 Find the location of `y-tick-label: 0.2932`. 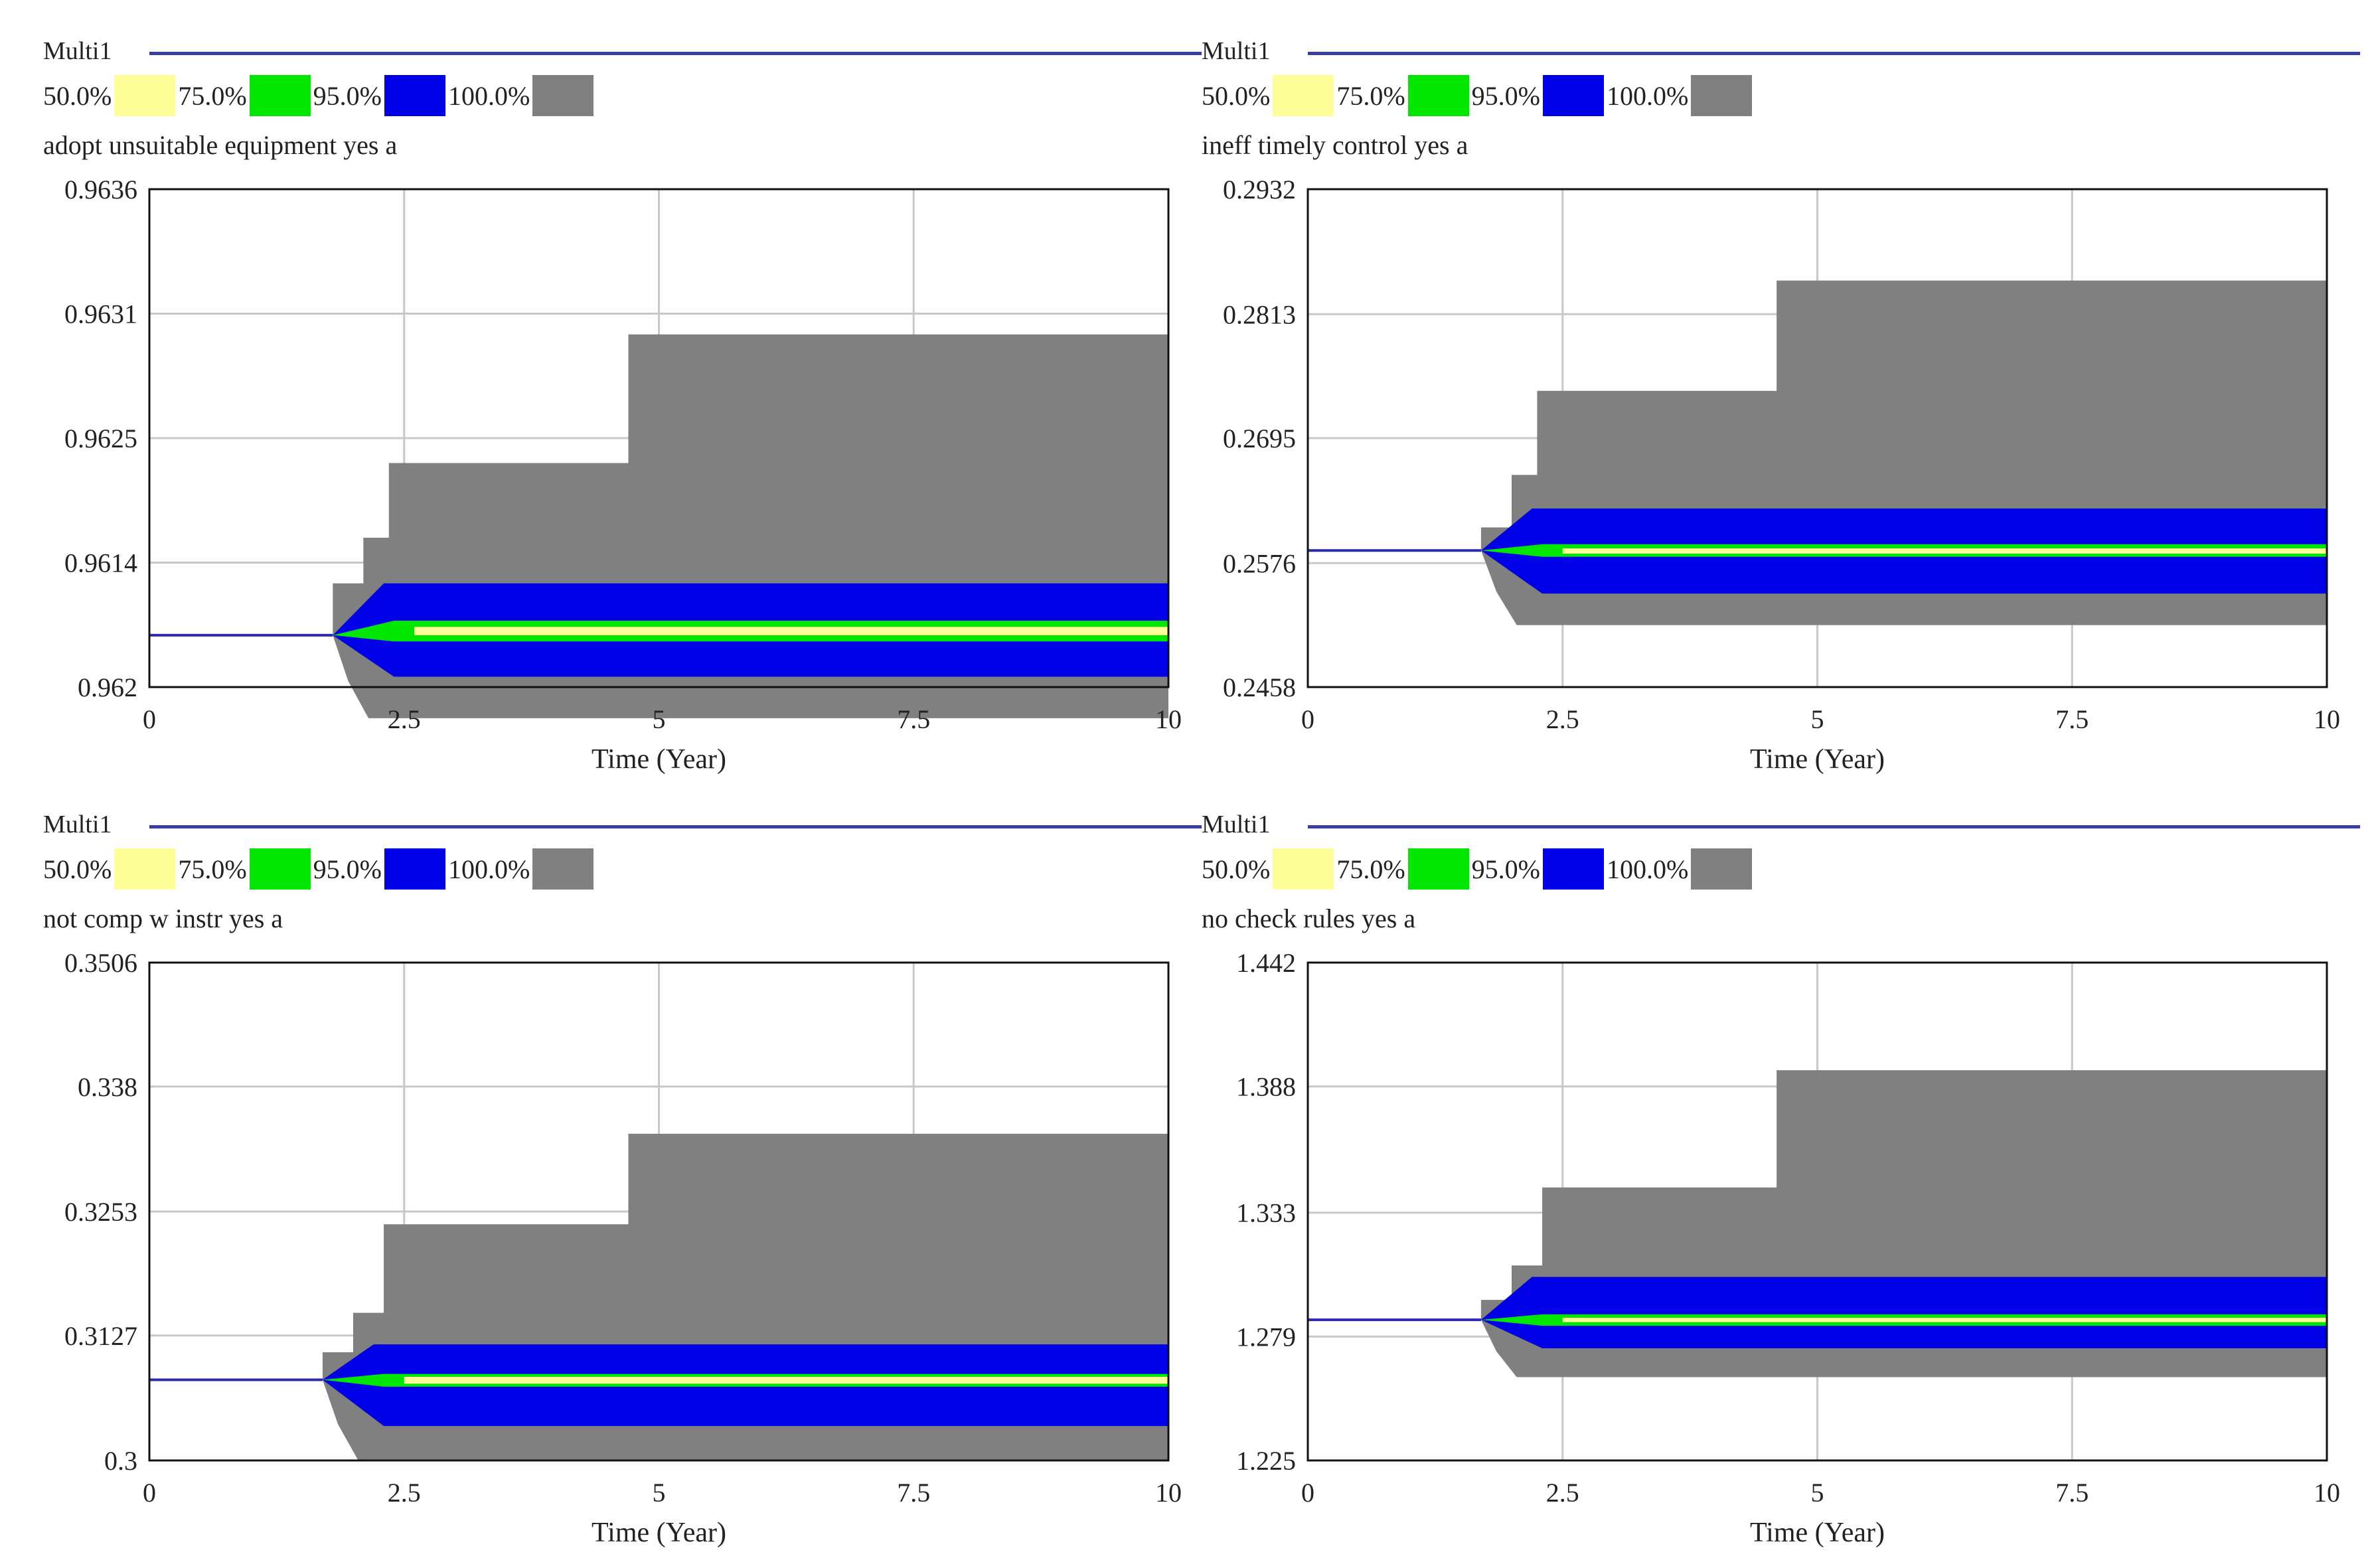

y-tick-label: 0.2932 is located at coordinates (1260, 189).